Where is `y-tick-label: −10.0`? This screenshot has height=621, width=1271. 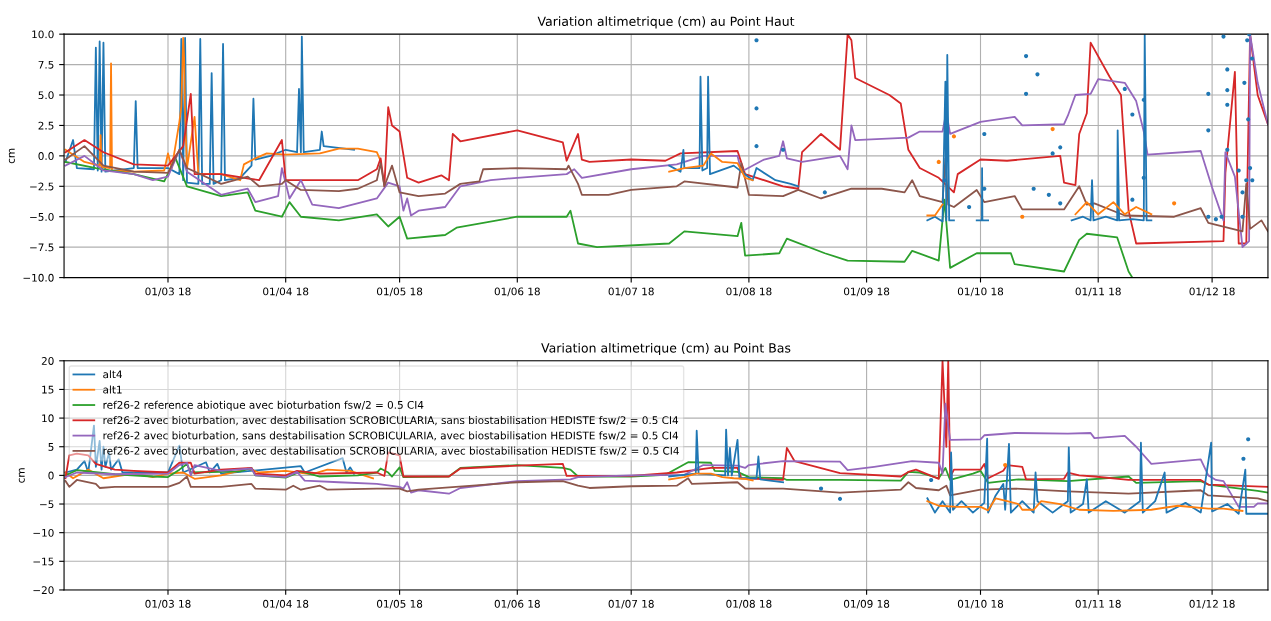
y-tick-label: −10.0 is located at coordinates (38, 277).